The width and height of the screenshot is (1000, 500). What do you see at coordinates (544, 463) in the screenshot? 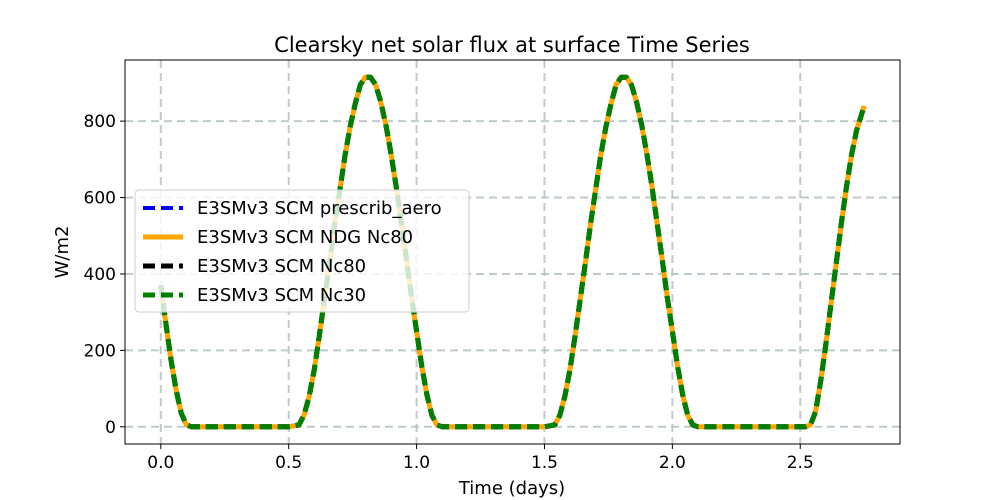
I see `x-tick-label: 1.5` at bounding box center [544, 463].